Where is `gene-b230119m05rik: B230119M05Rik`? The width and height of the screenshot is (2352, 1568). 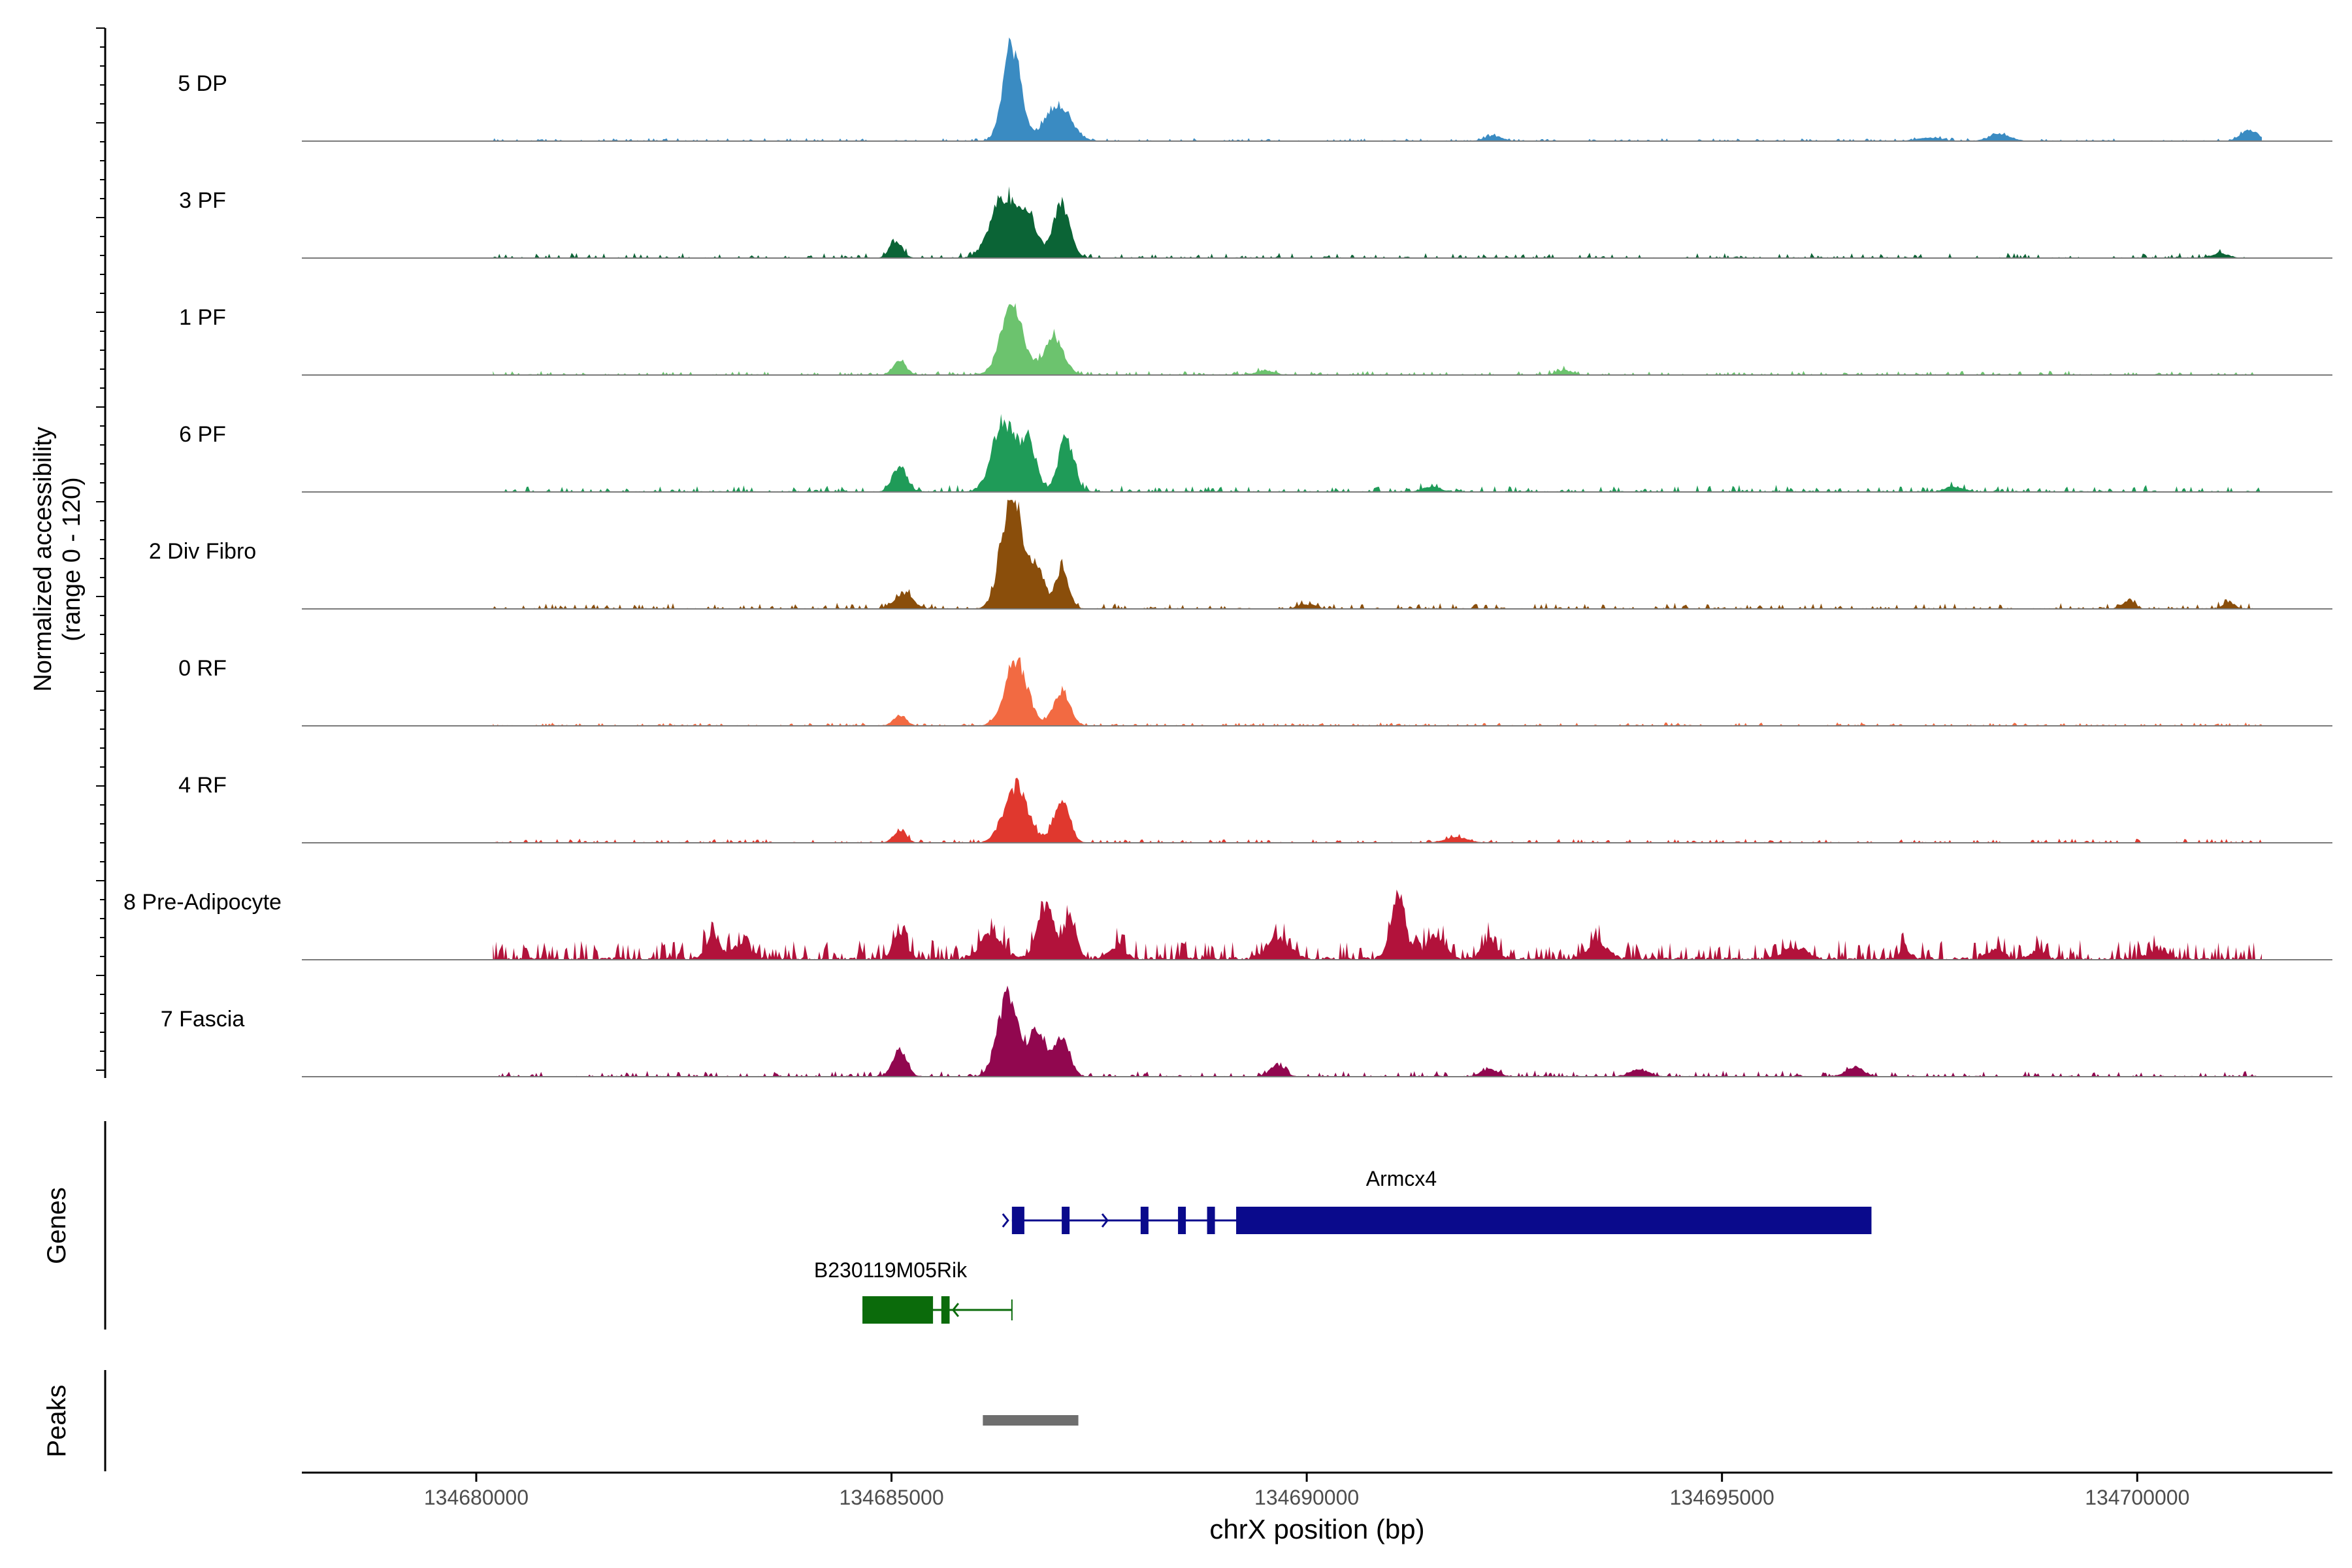 gene-b230119m05rik: B230119M05Rik is located at coordinates (913, 1291).